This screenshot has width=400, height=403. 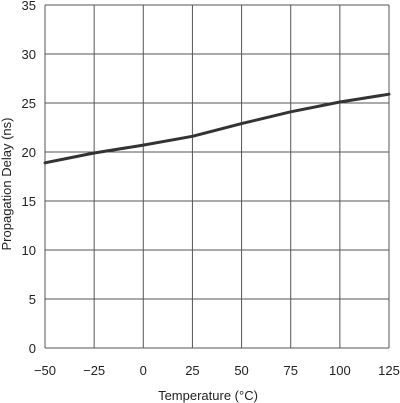 I want to click on x-tick-label: −50, so click(x=45, y=370).